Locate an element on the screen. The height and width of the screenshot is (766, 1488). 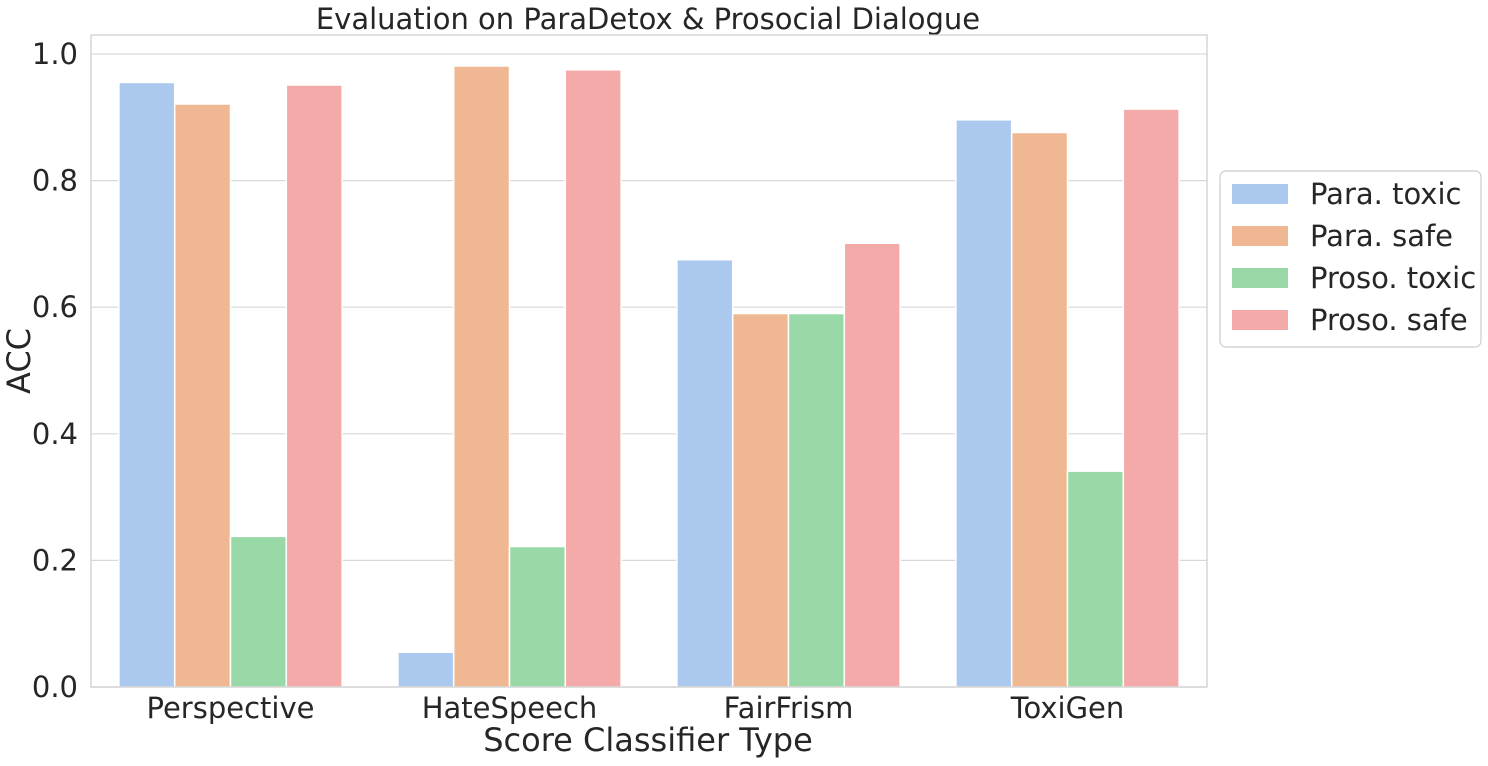
legend-label: Para. toxic is located at coordinates (1385, 194).